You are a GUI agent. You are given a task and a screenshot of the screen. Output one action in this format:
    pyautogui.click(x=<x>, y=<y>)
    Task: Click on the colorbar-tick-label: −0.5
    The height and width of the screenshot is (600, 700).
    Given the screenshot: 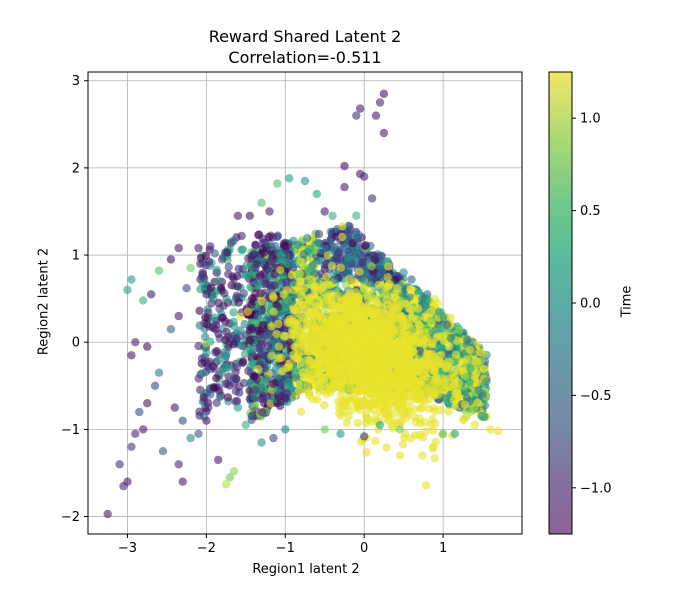 What is the action you would take?
    pyautogui.click(x=596, y=396)
    